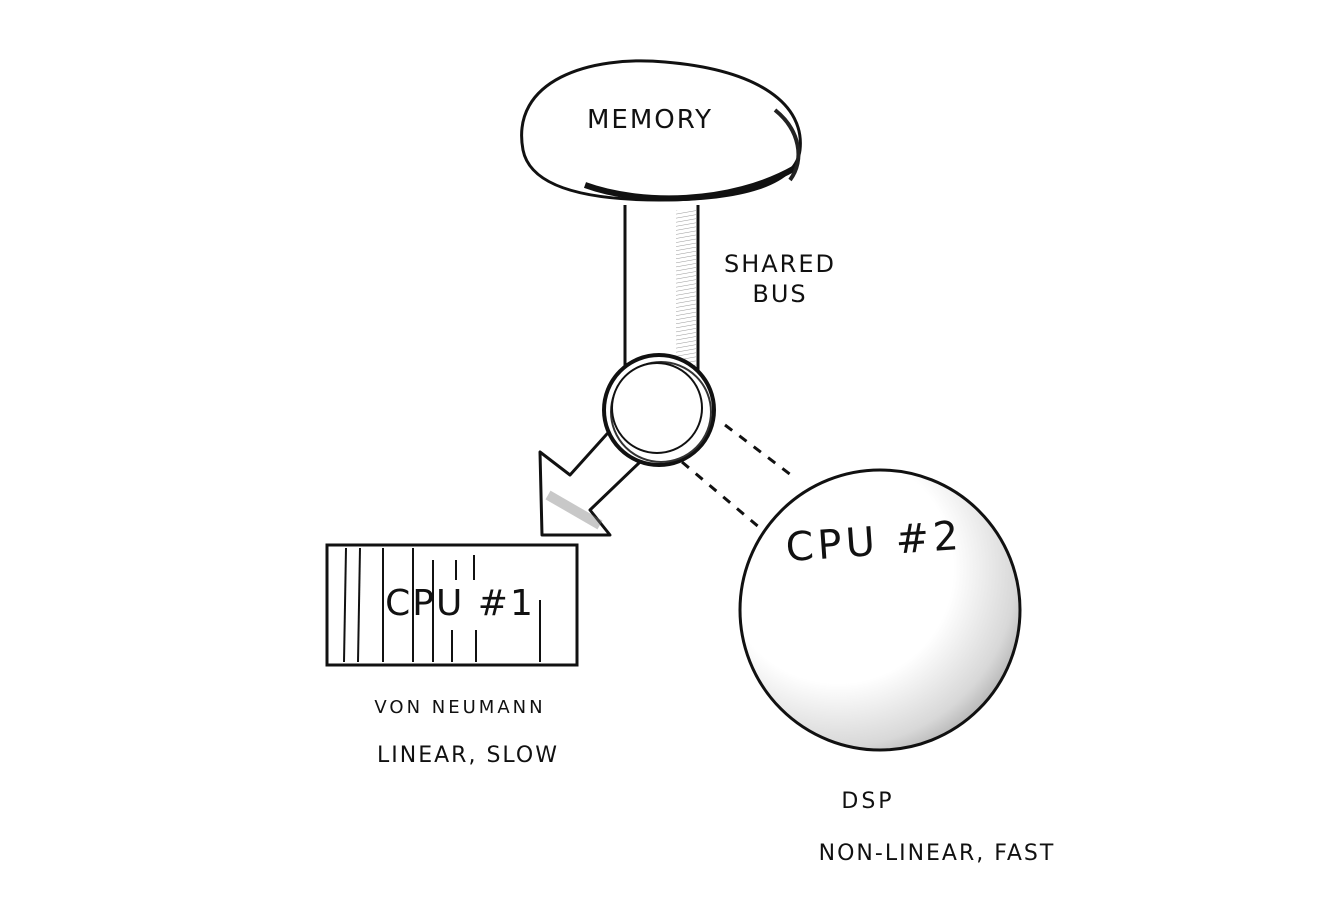 This screenshot has width=1339, height=913. I want to click on cpu2-caption-type: DSP, so click(867, 801).